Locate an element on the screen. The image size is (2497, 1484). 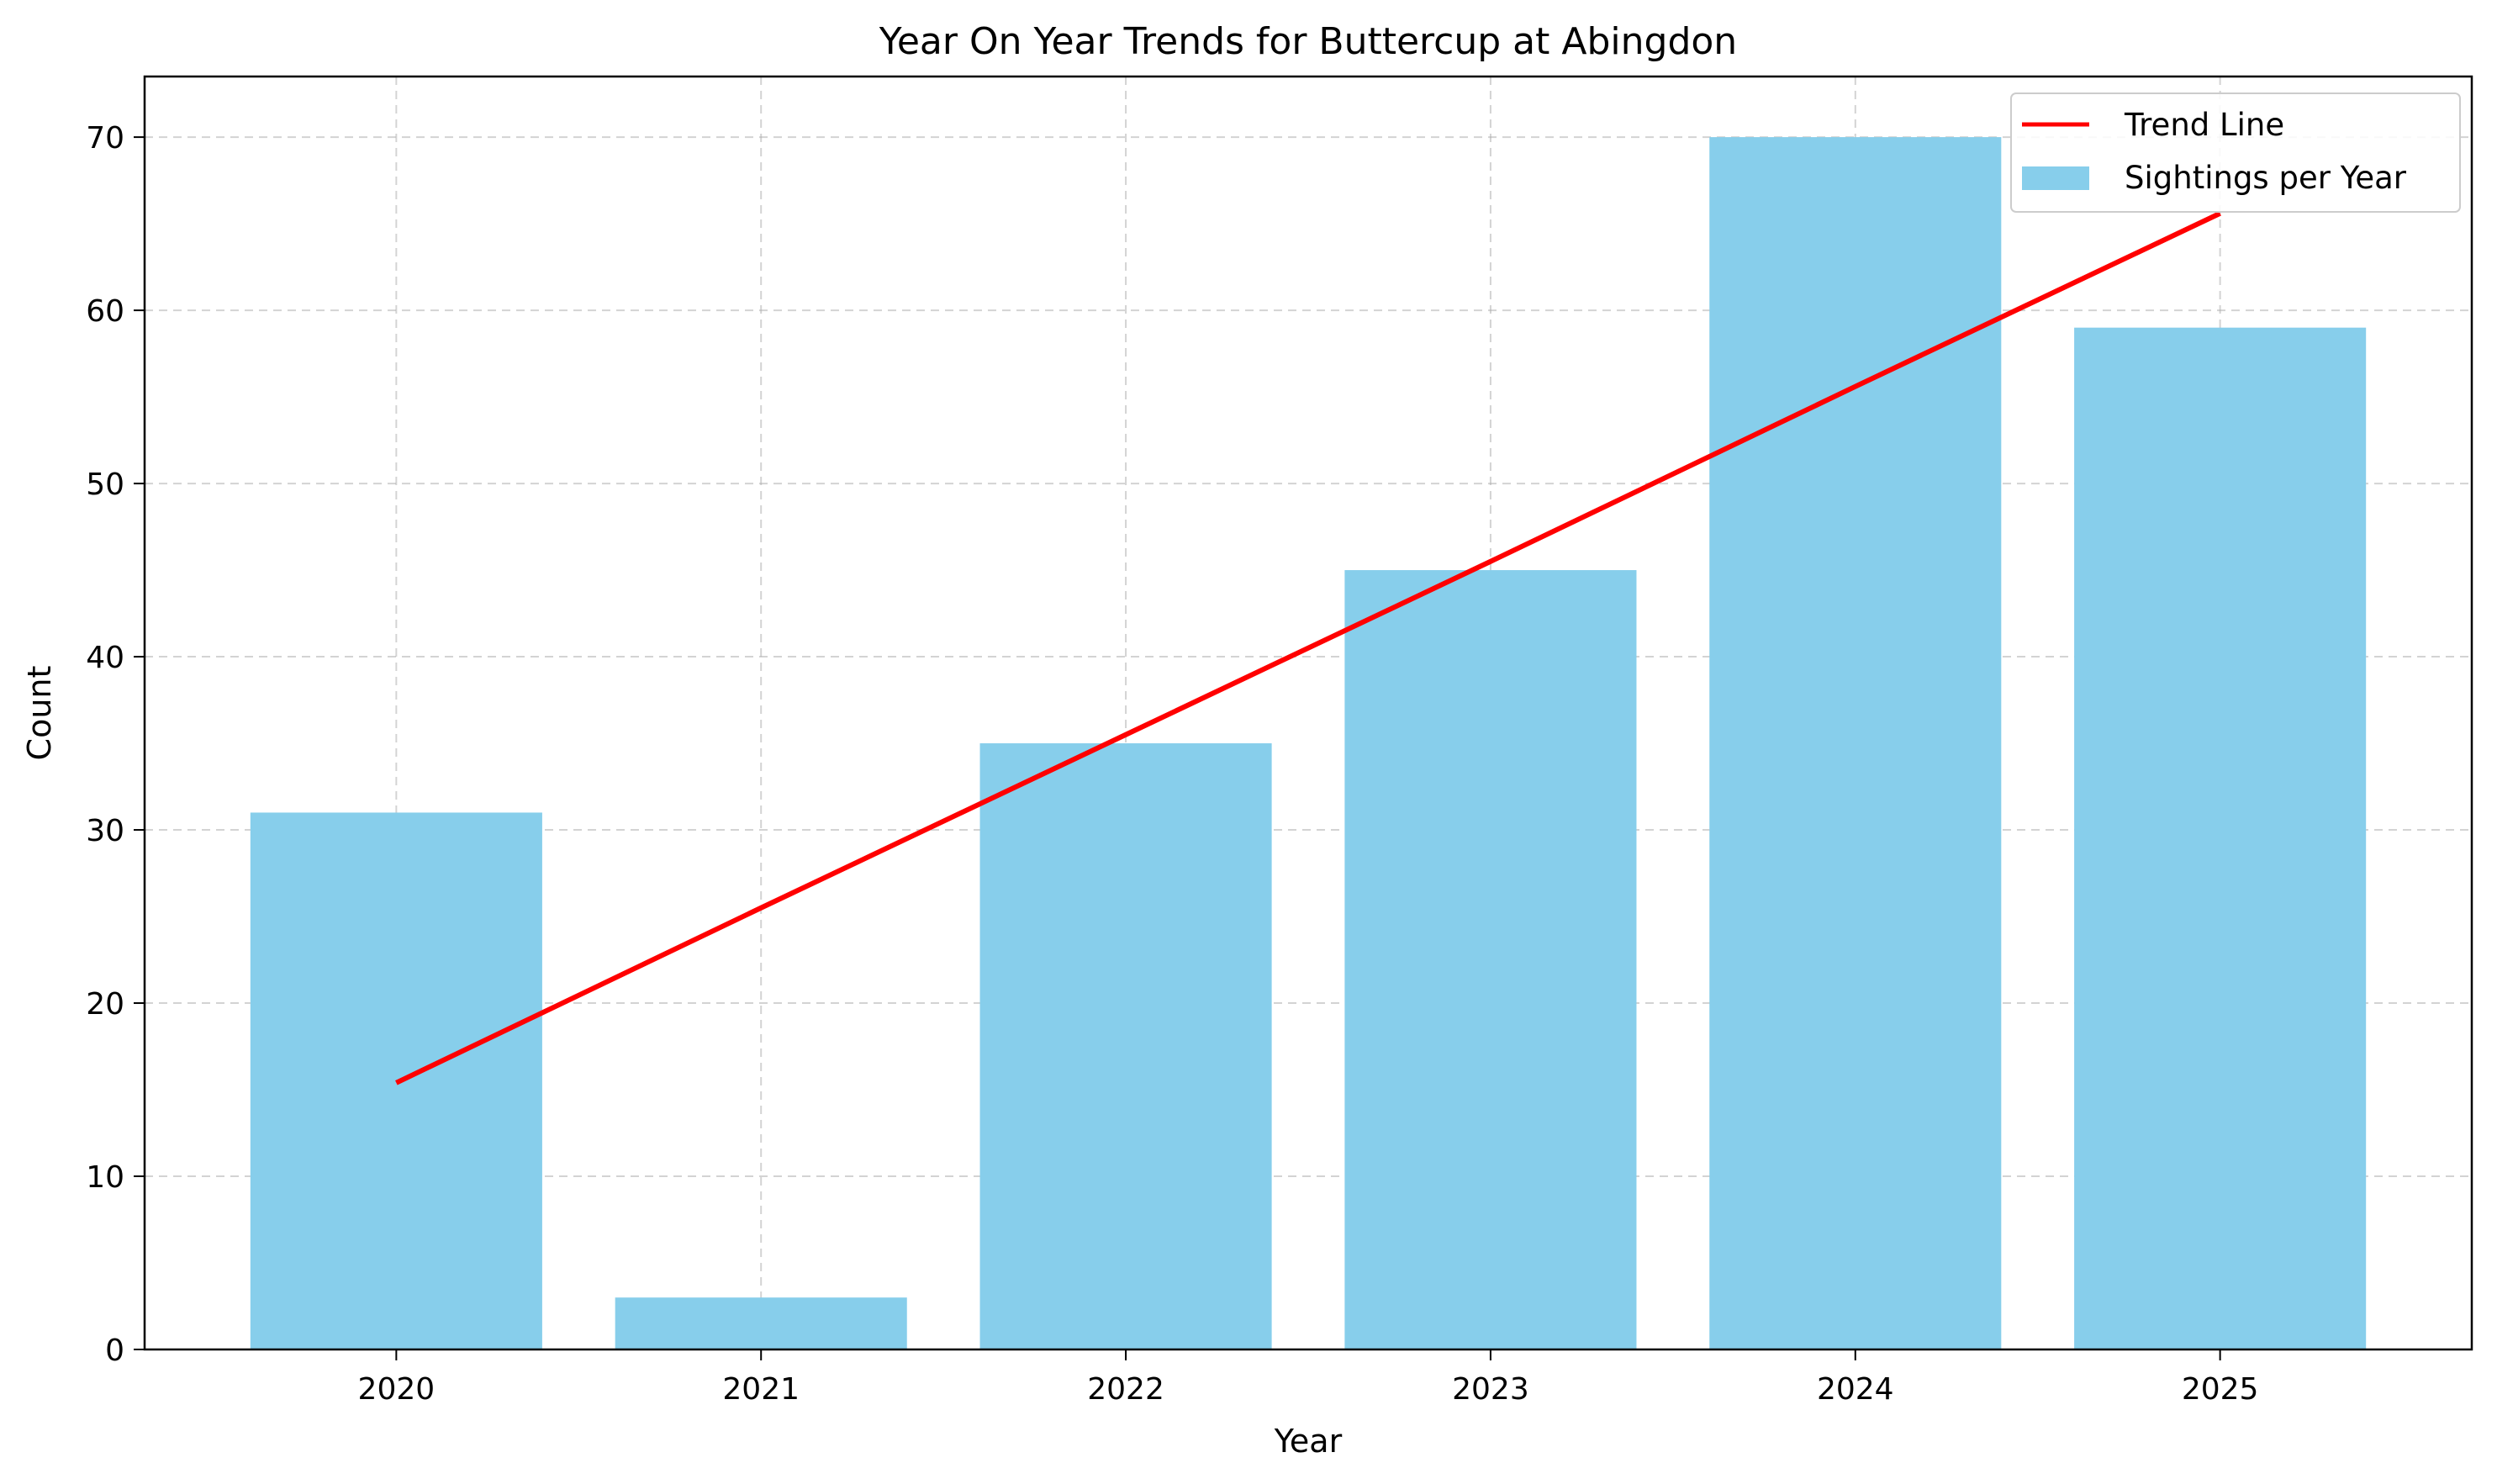
legend-label-trend-line: Trend Line is located at coordinates (2204, 125).